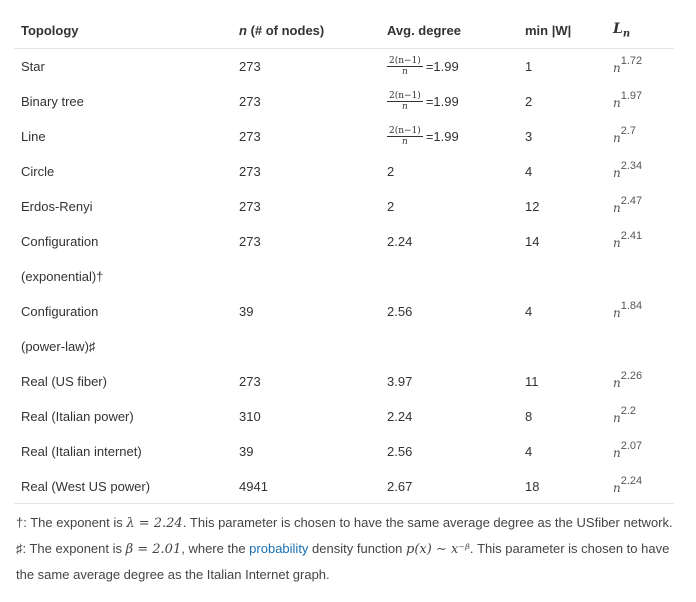 The width and height of the screenshot is (696, 602). I want to click on table-row: Configuration 39 2.56 4 n1.84, so click(344, 311).